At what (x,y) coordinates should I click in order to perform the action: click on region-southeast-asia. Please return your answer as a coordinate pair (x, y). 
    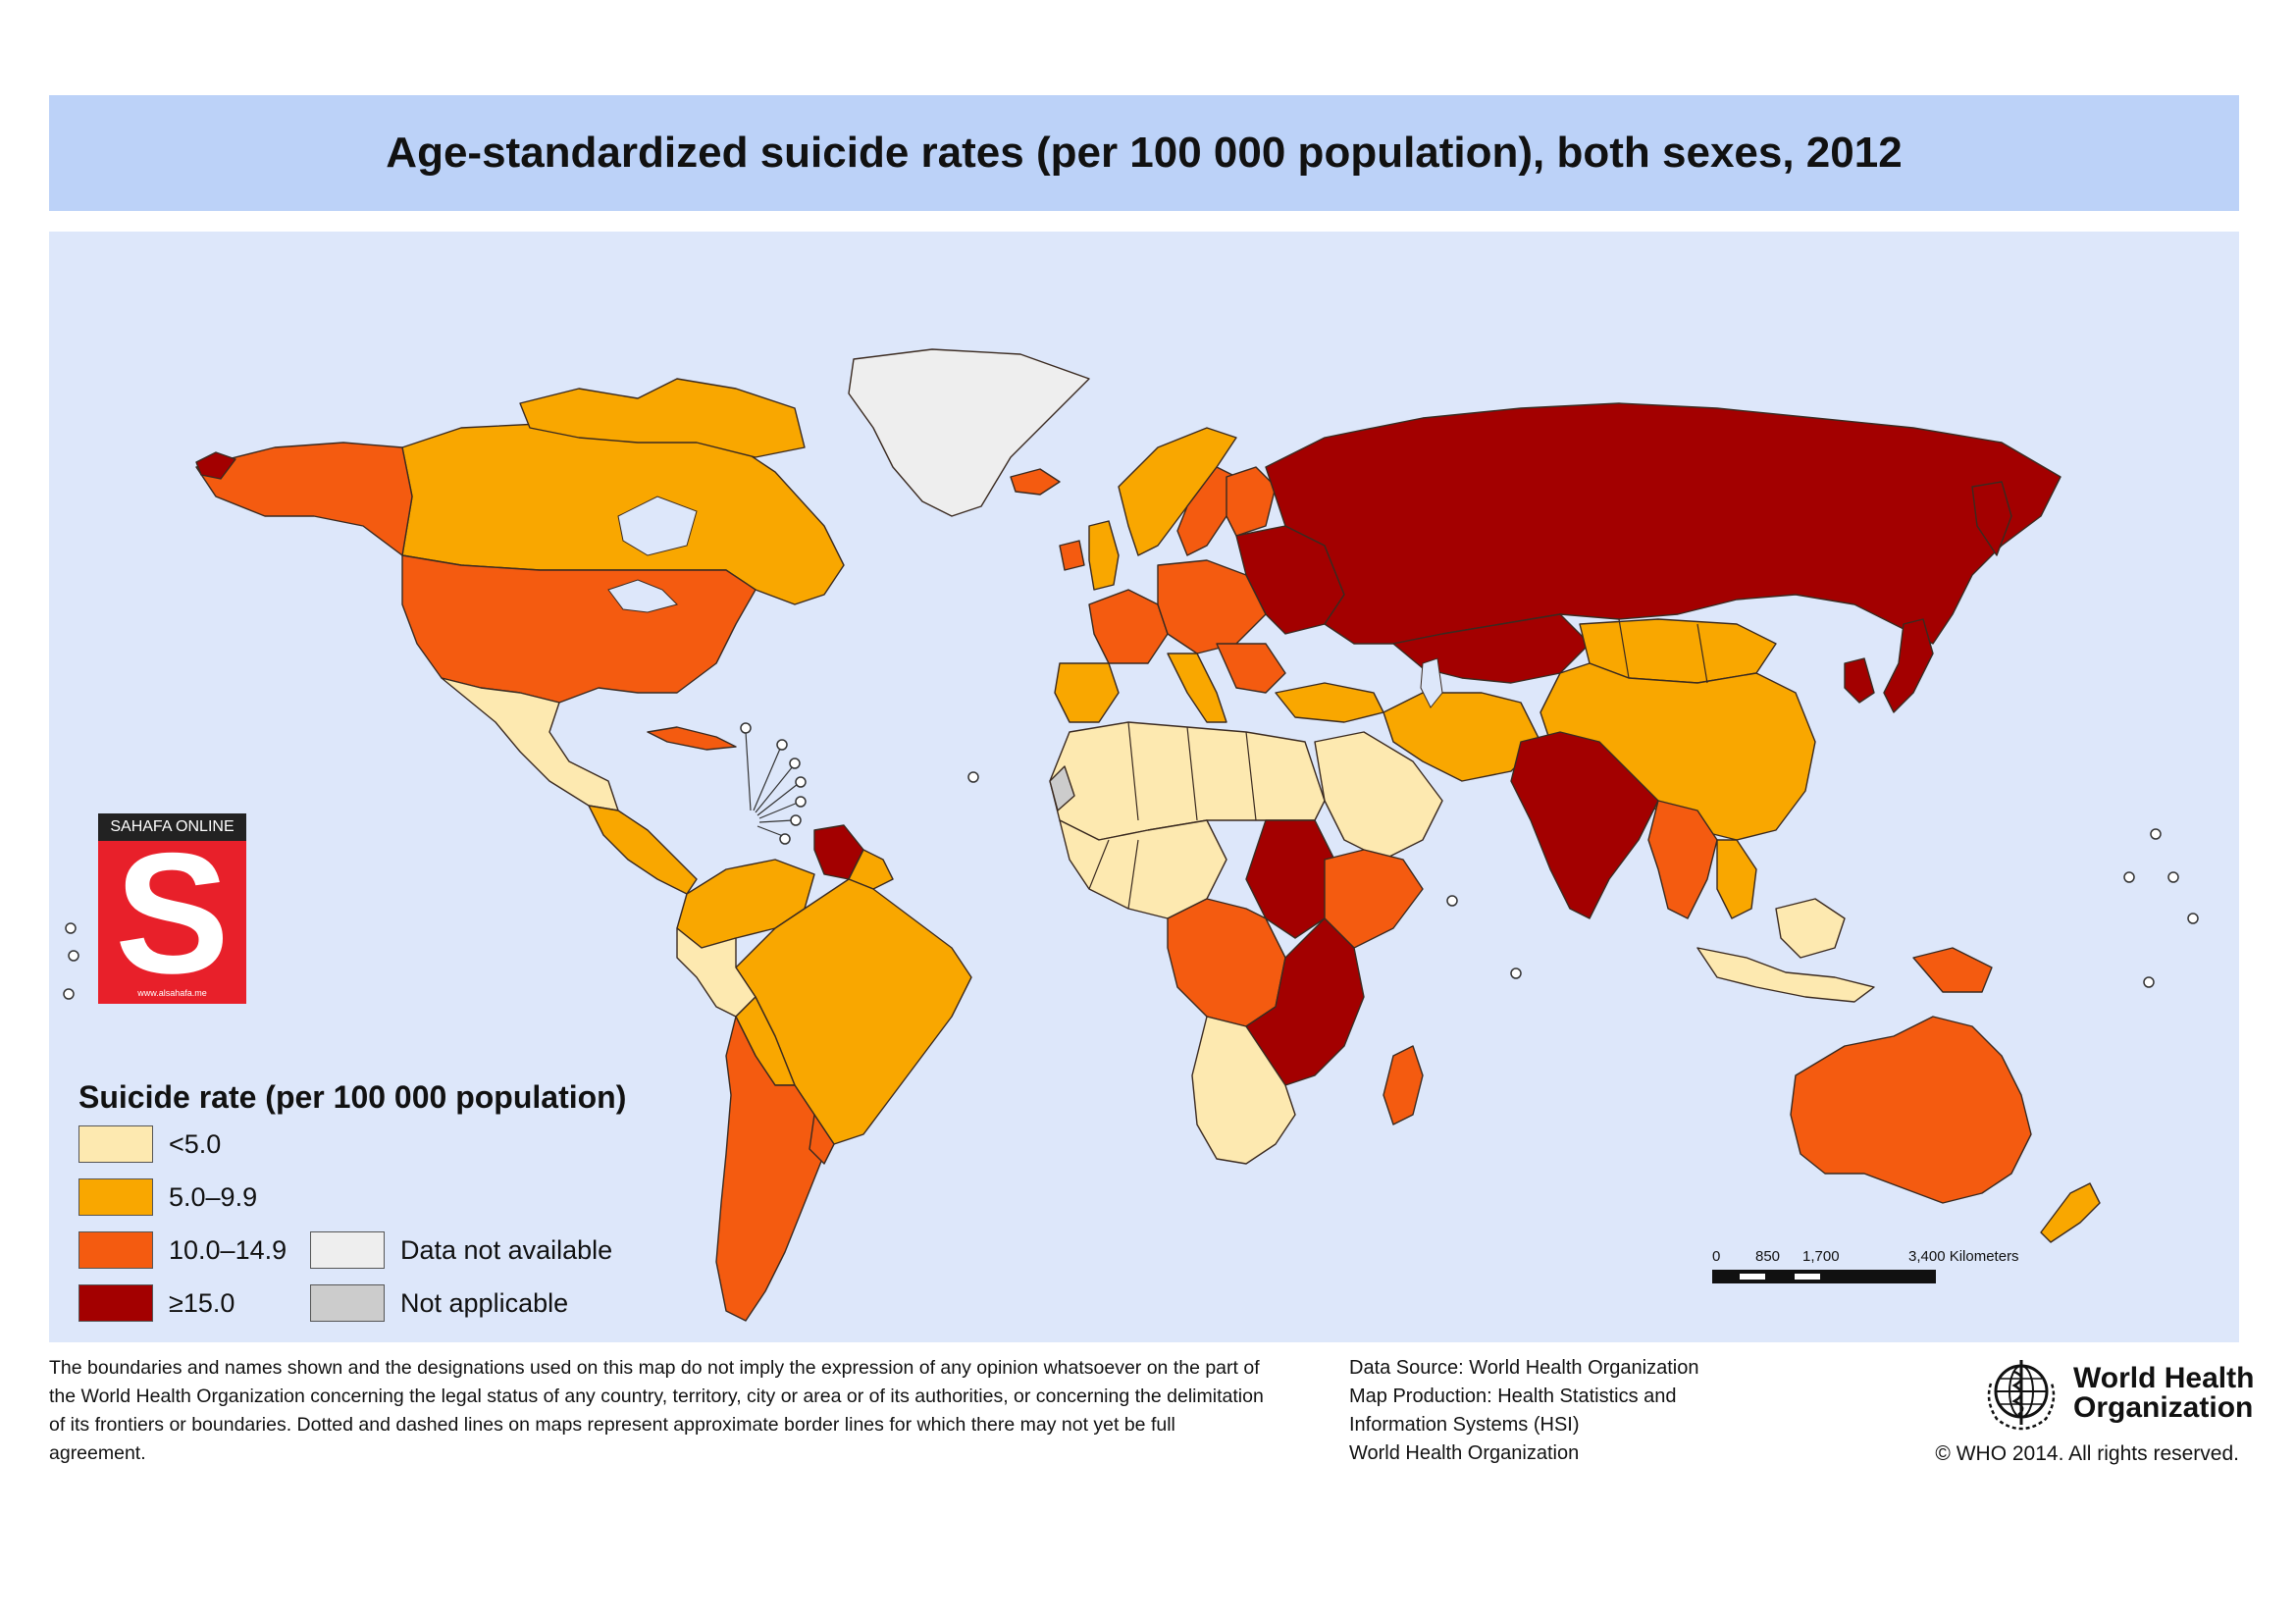
    Looking at the image, I should click on (1682, 859).